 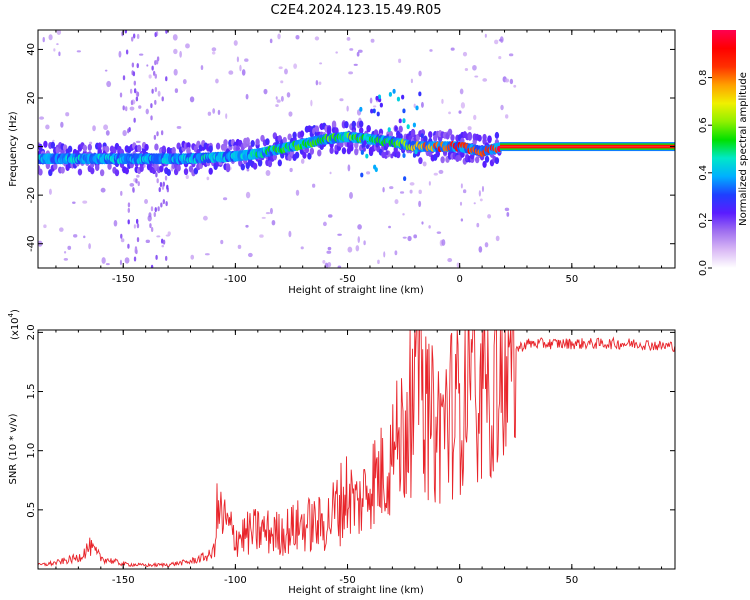 I want to click on snr-x-label: Height of straight line (km), so click(x=356, y=590).